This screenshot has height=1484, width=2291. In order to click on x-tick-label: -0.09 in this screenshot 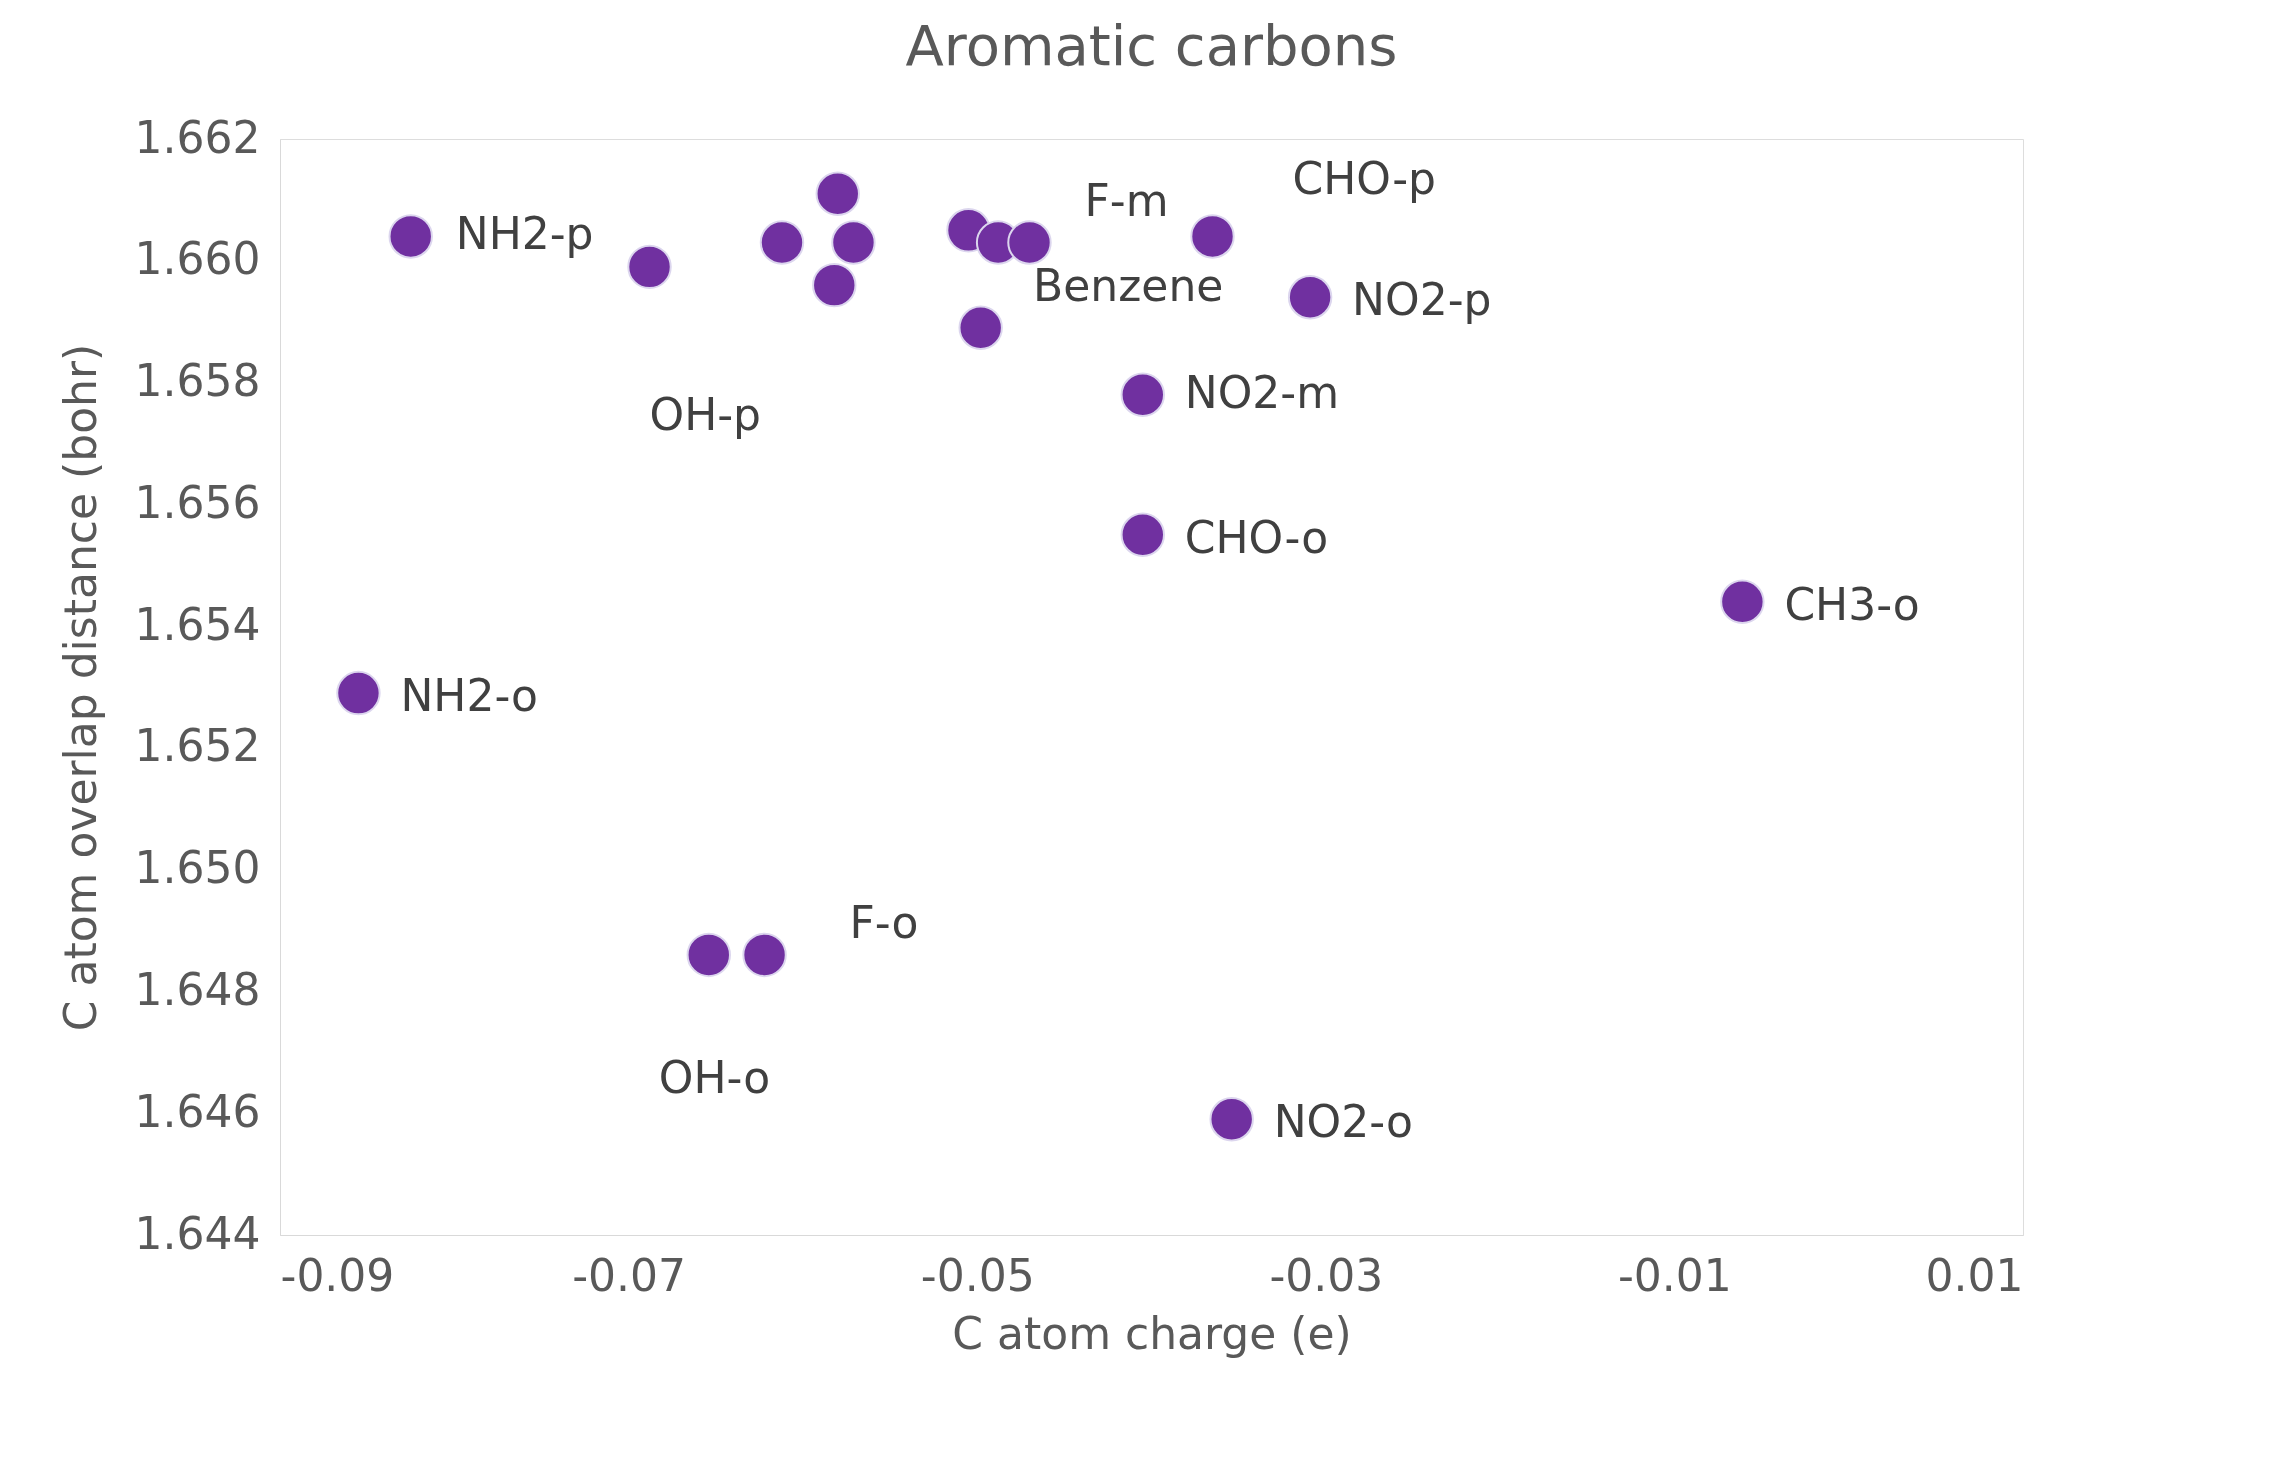, I will do `click(337, 1275)`.